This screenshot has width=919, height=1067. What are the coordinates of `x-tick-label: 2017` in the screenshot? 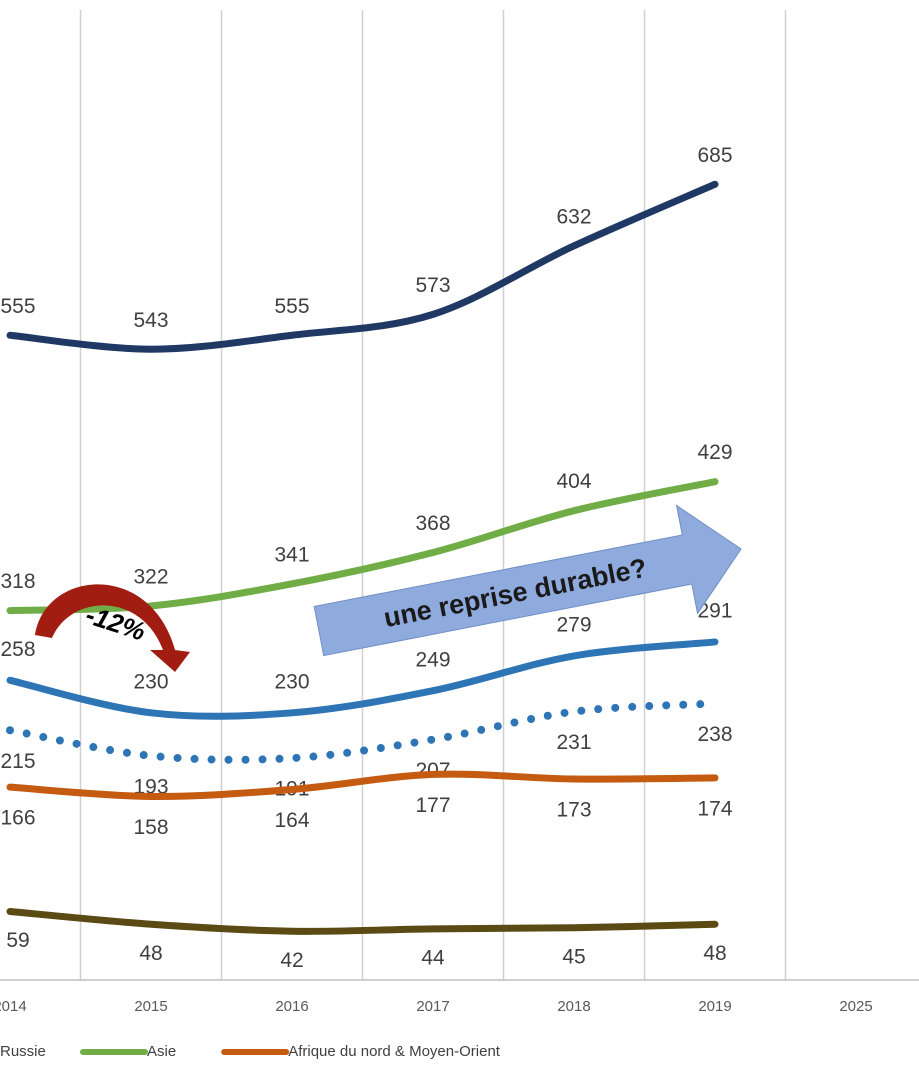 It's located at (432, 1006).